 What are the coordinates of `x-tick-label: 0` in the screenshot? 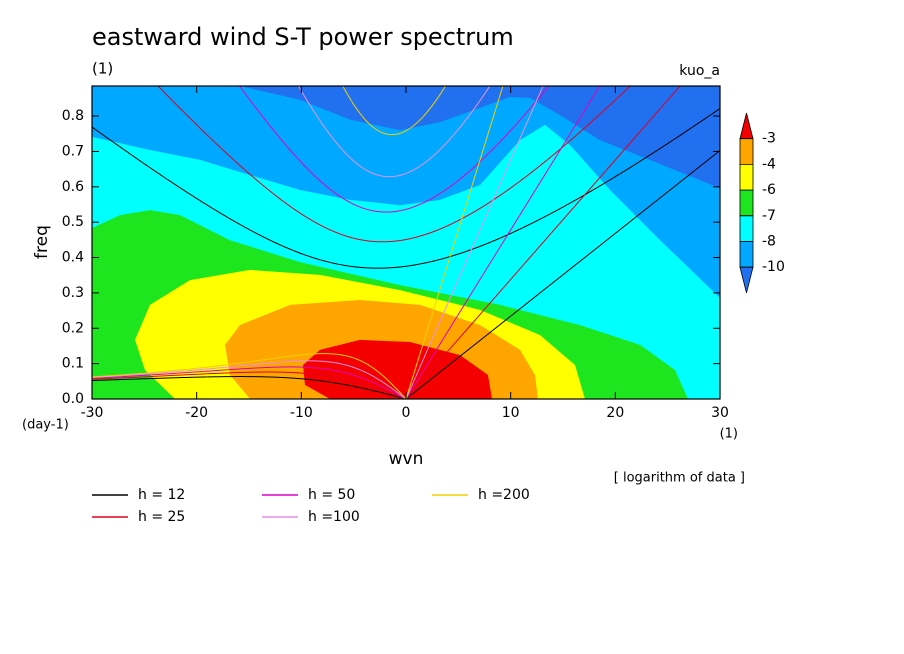 It's located at (406, 413).